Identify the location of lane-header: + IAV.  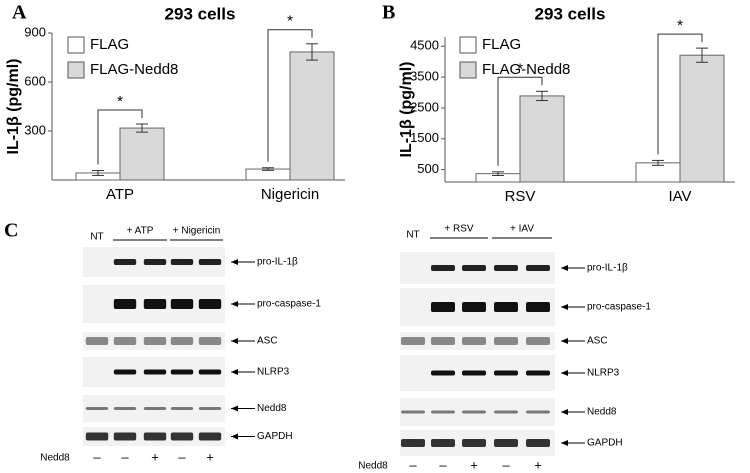
(522, 229).